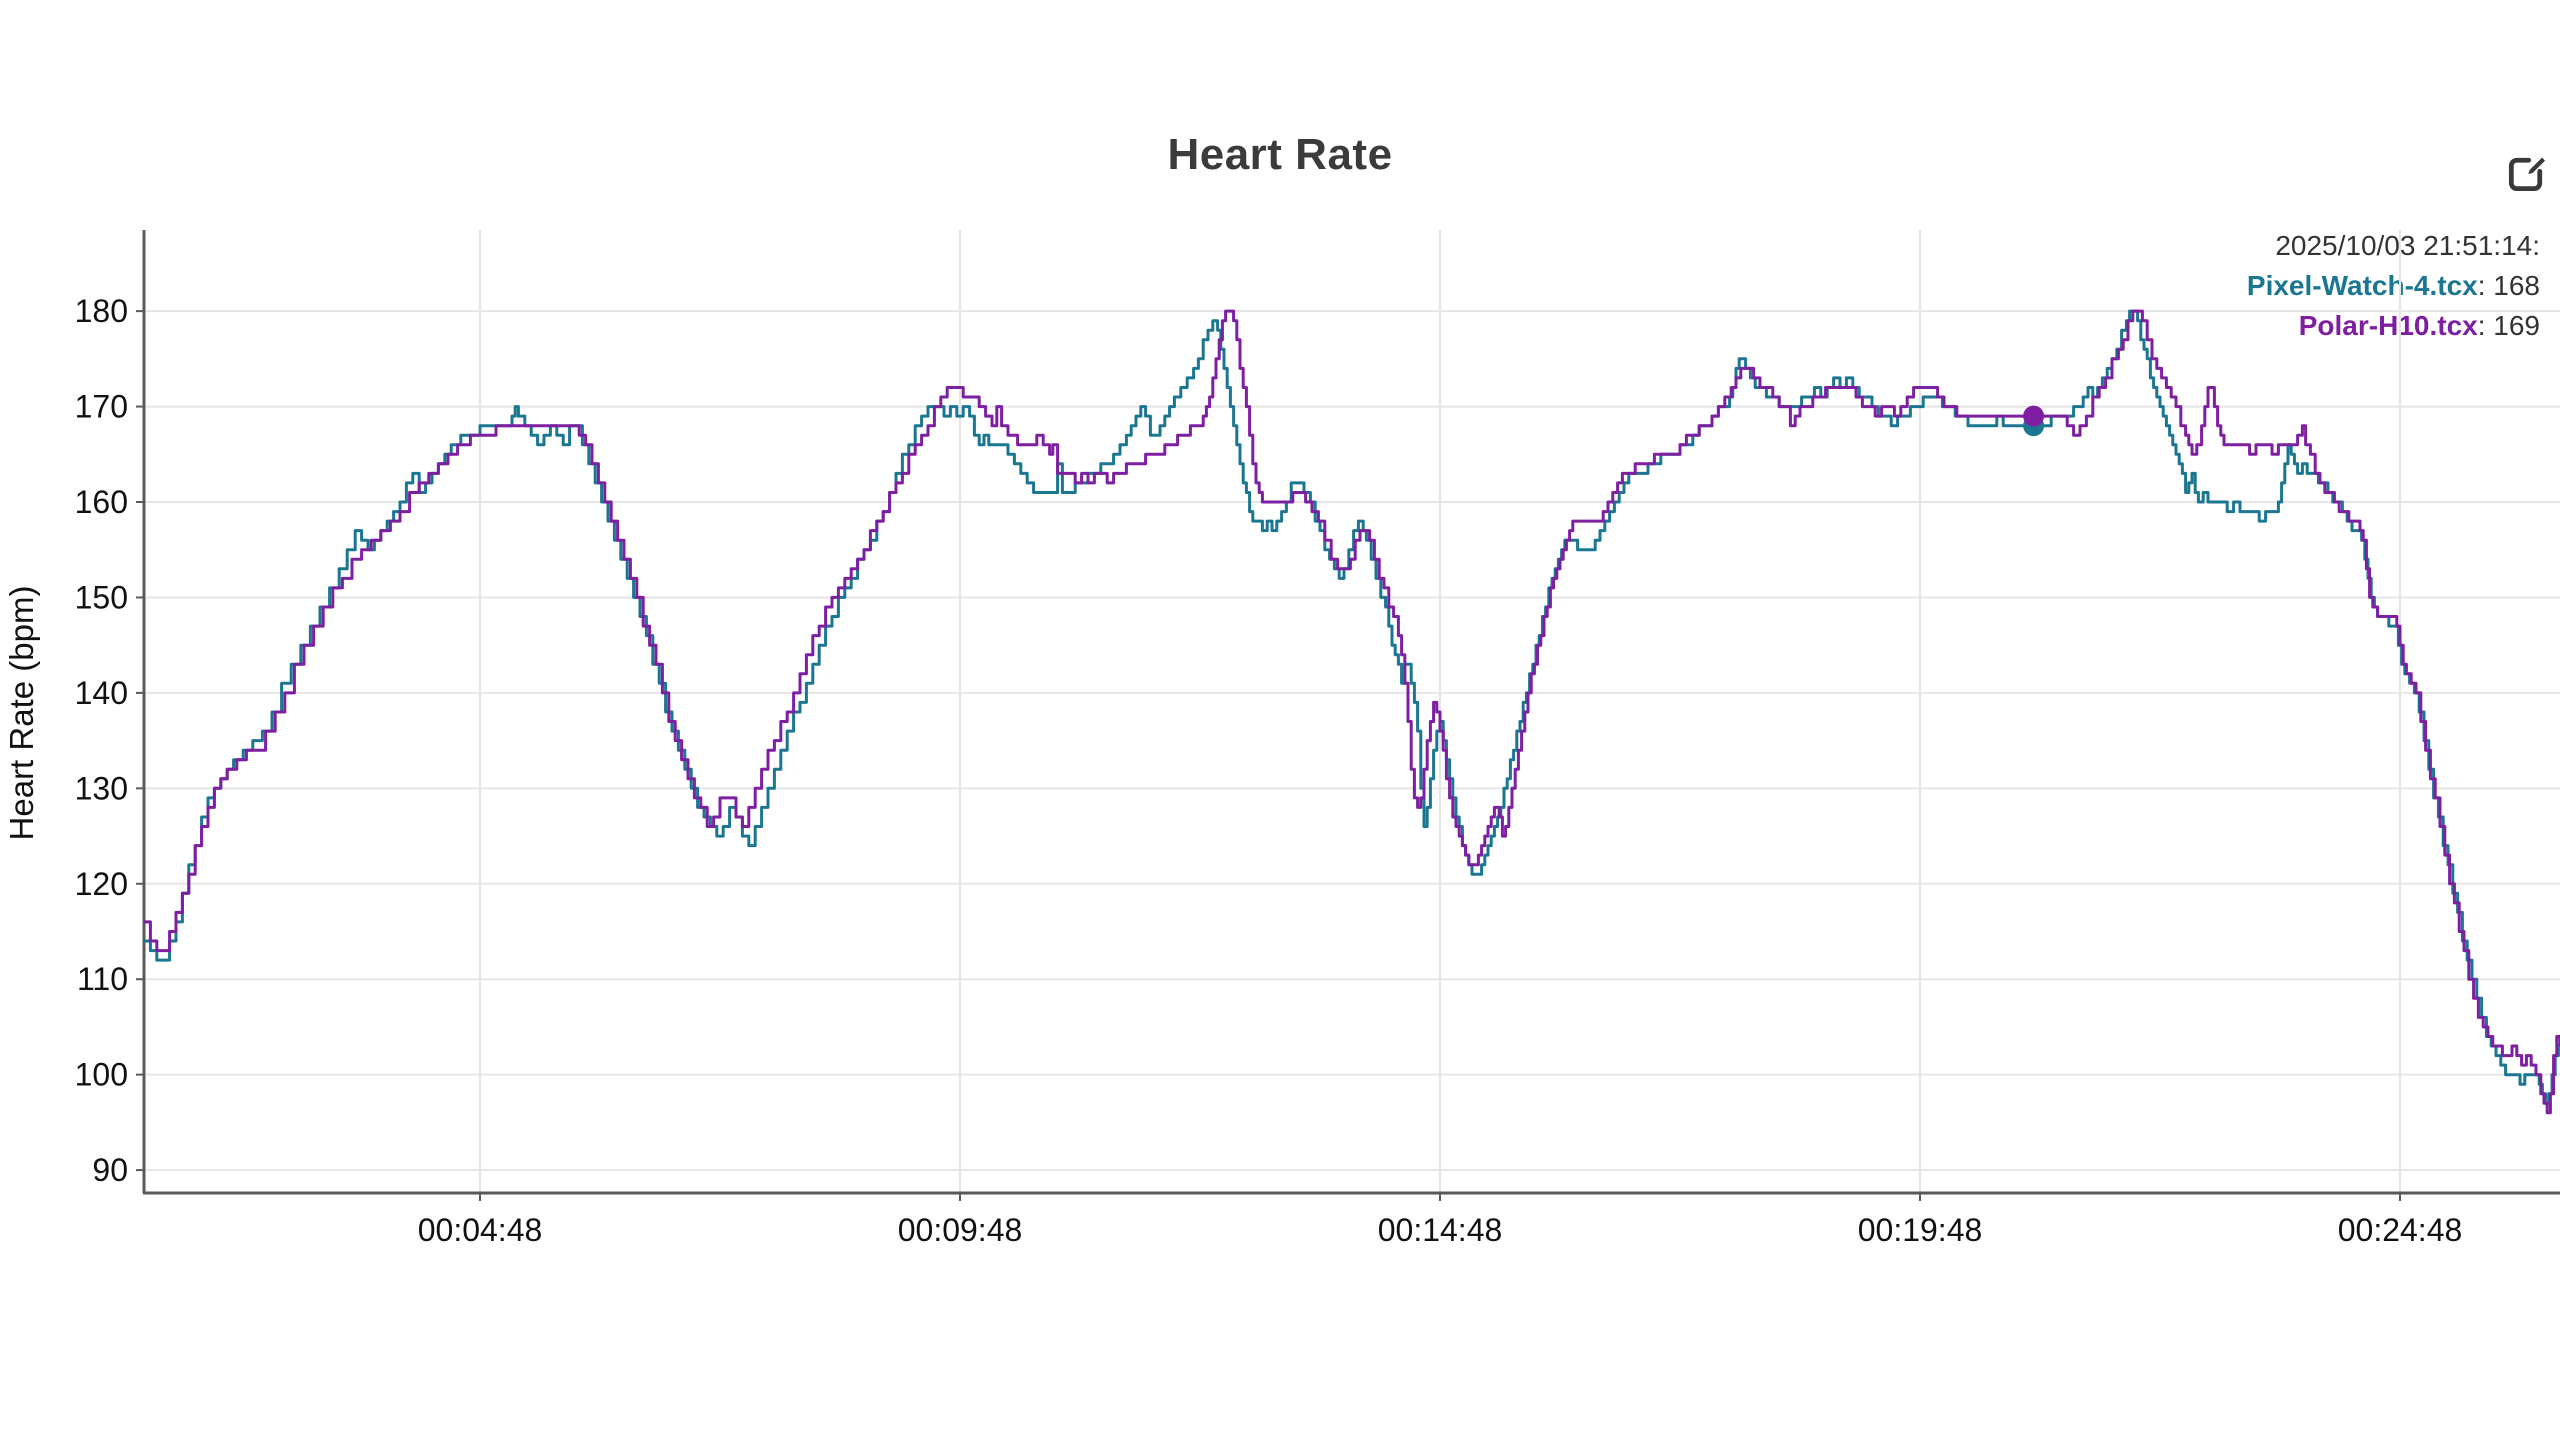  What do you see at coordinates (101, 1075) in the screenshot?
I see `y-tick-label: 100` at bounding box center [101, 1075].